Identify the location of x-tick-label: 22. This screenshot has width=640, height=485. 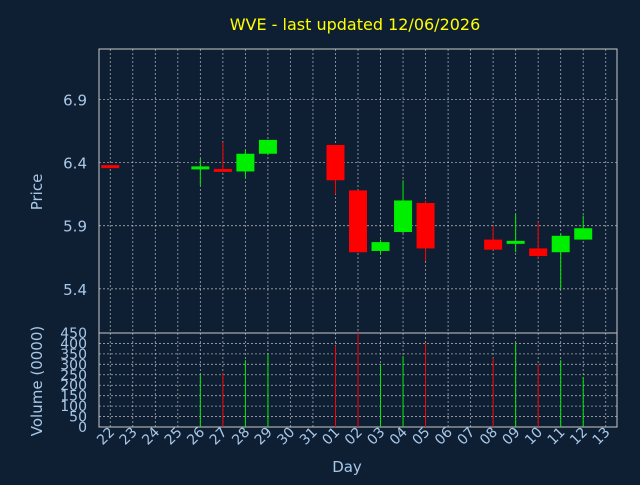
(106, 437).